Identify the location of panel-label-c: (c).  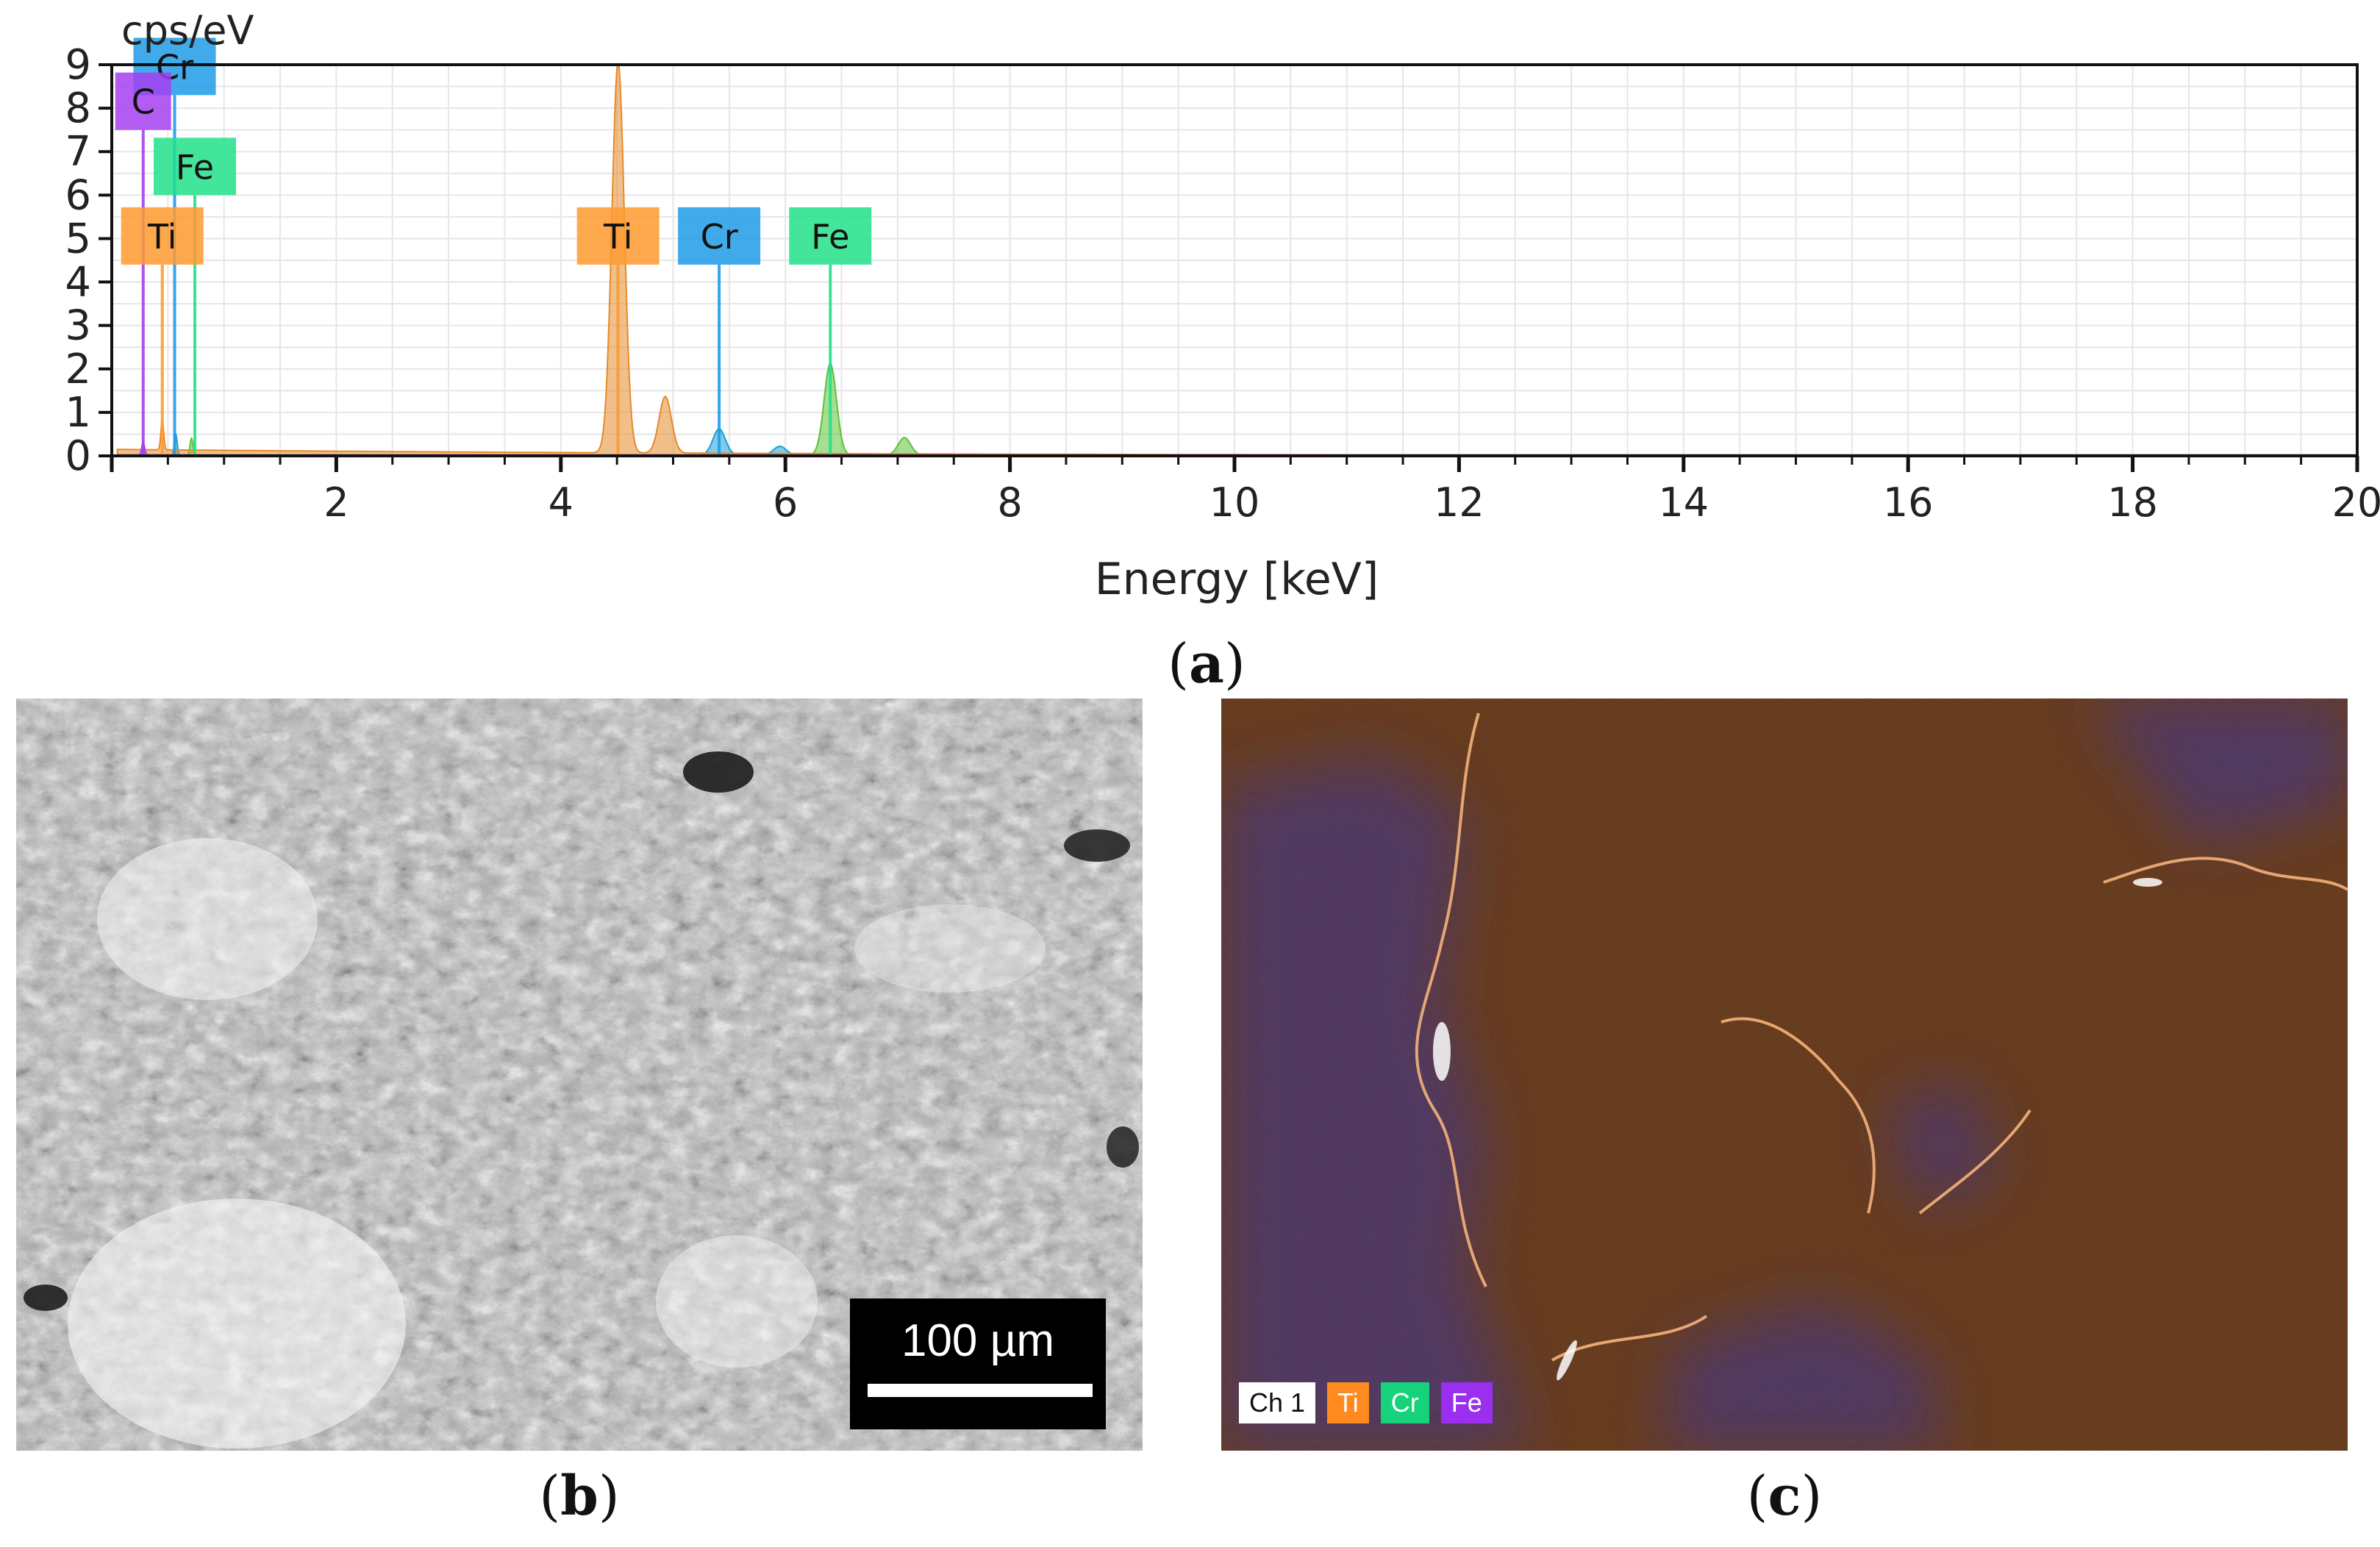
(1784, 1497).